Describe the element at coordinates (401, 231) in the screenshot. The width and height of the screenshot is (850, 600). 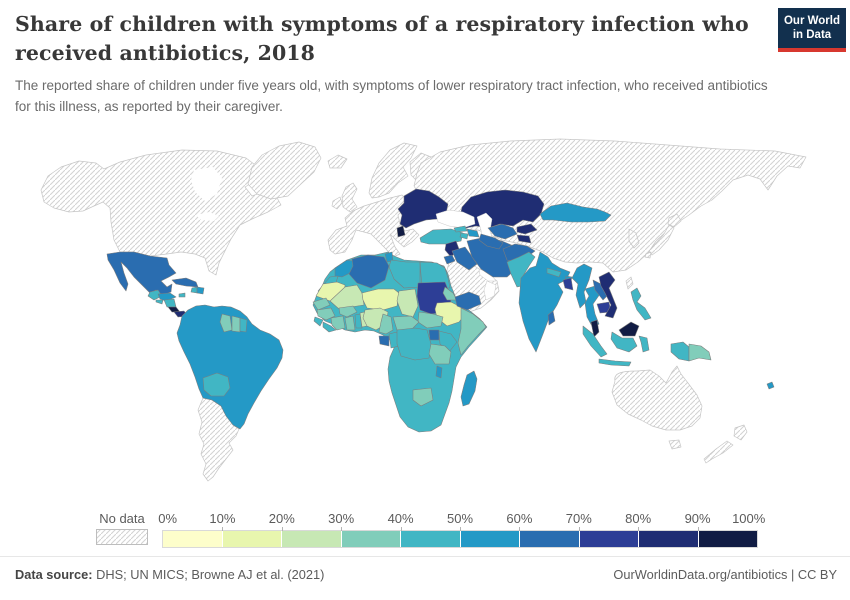
I see `region-albania` at that location.